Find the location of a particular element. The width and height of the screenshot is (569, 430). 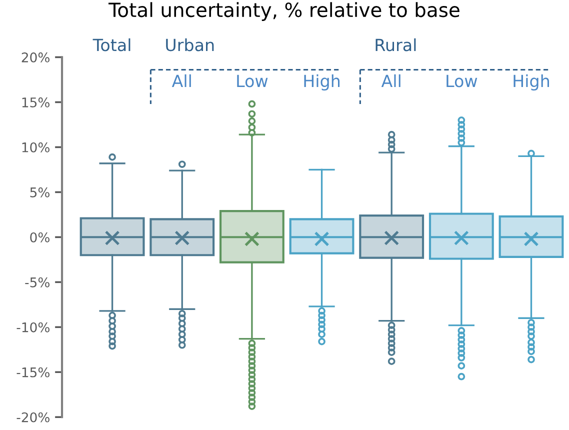

x-tick-label: Total is located at coordinates (111, 45).